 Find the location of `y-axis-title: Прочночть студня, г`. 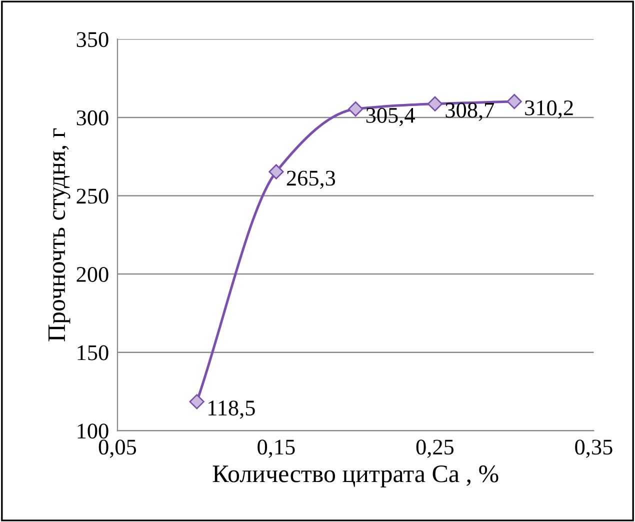

y-axis-title: Прочночть студня, г is located at coordinates (59, 235).